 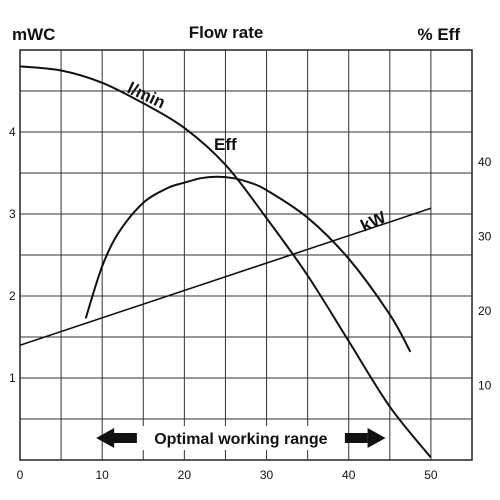 I want to click on y-left-tick-label: 2, so click(x=12, y=296).